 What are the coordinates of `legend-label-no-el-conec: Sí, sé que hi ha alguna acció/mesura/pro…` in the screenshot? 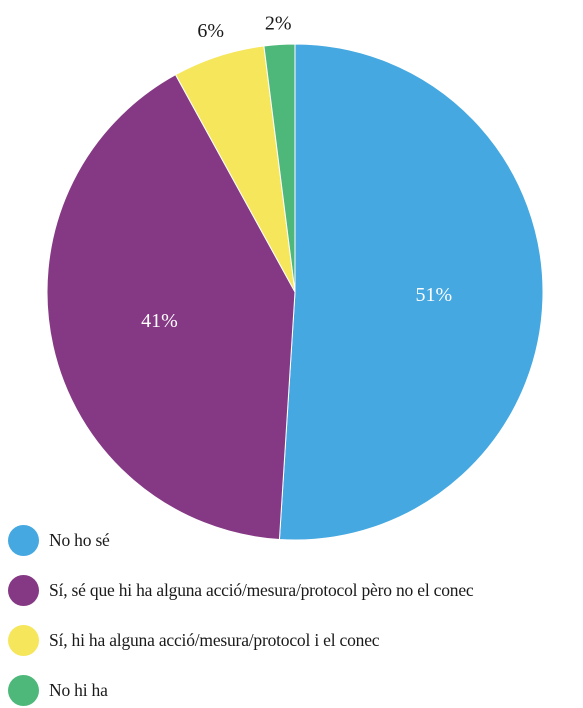 It's located at (261, 590).